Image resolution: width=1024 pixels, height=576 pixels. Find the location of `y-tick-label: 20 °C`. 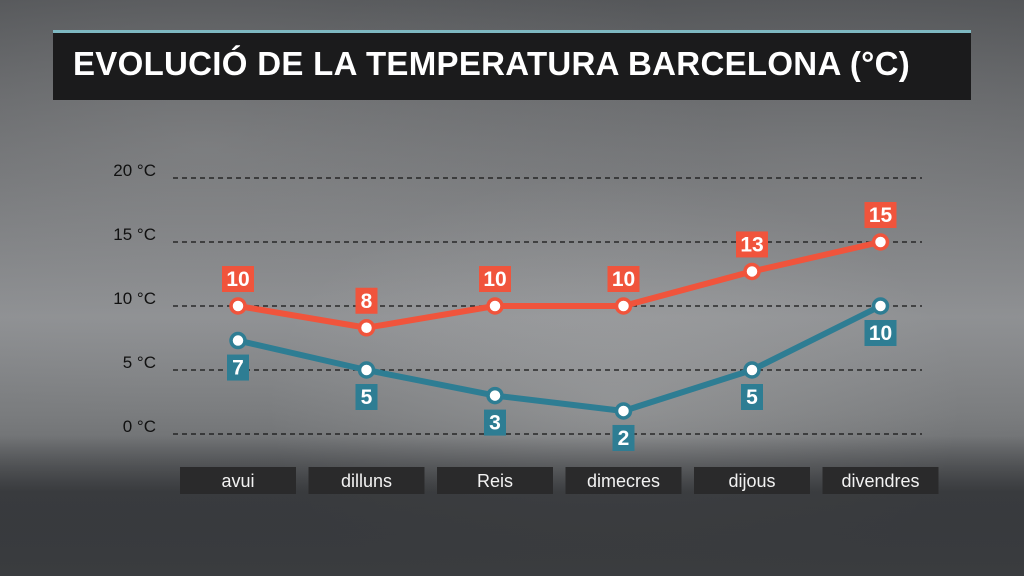

y-tick-label: 20 °C is located at coordinates (134, 170).